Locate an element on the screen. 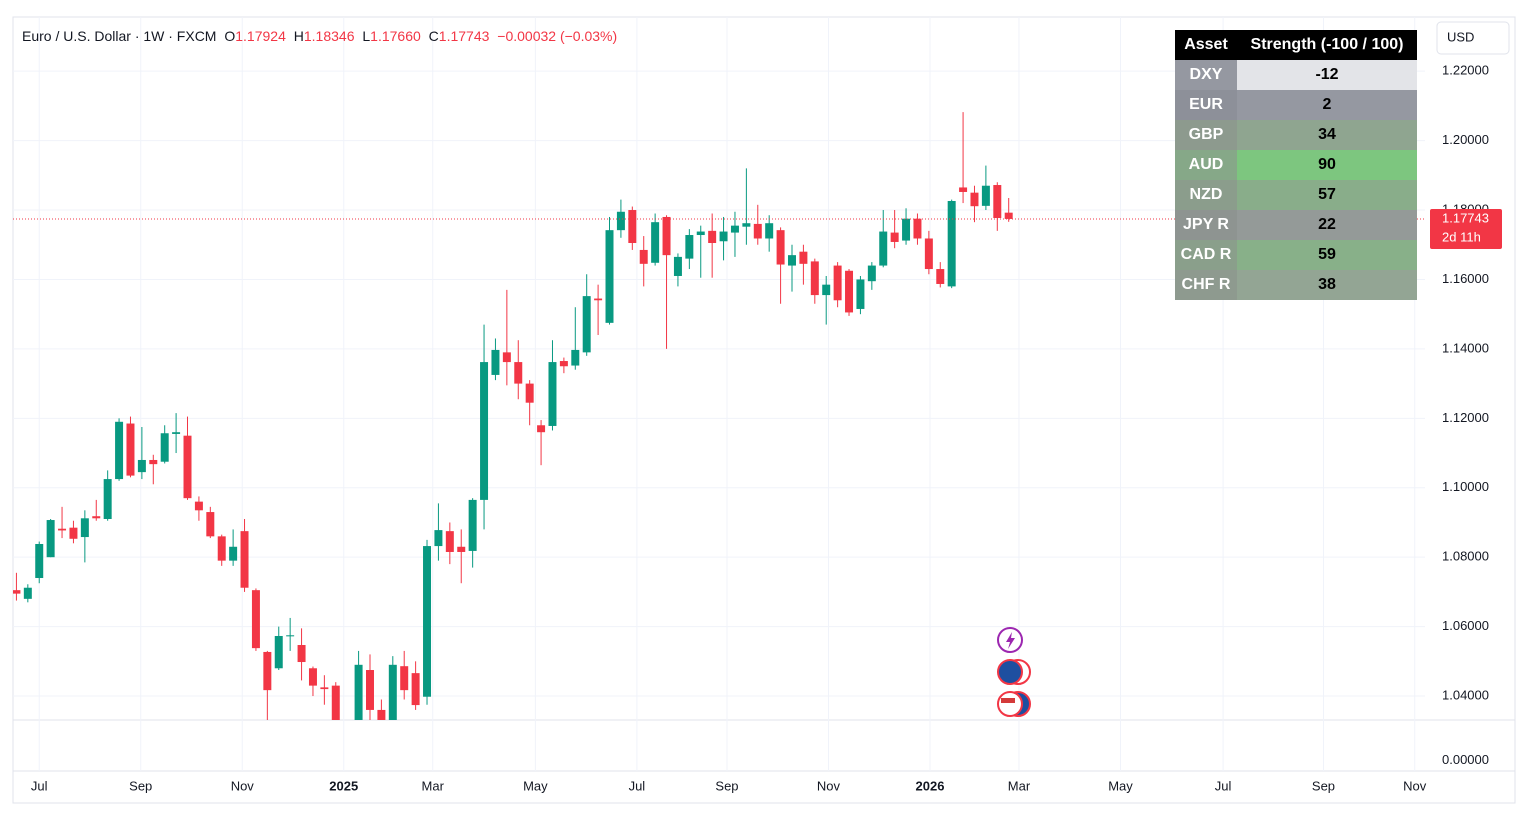 This screenshot has width=1528, height=823. event-icons is located at coordinates (1014, 672).